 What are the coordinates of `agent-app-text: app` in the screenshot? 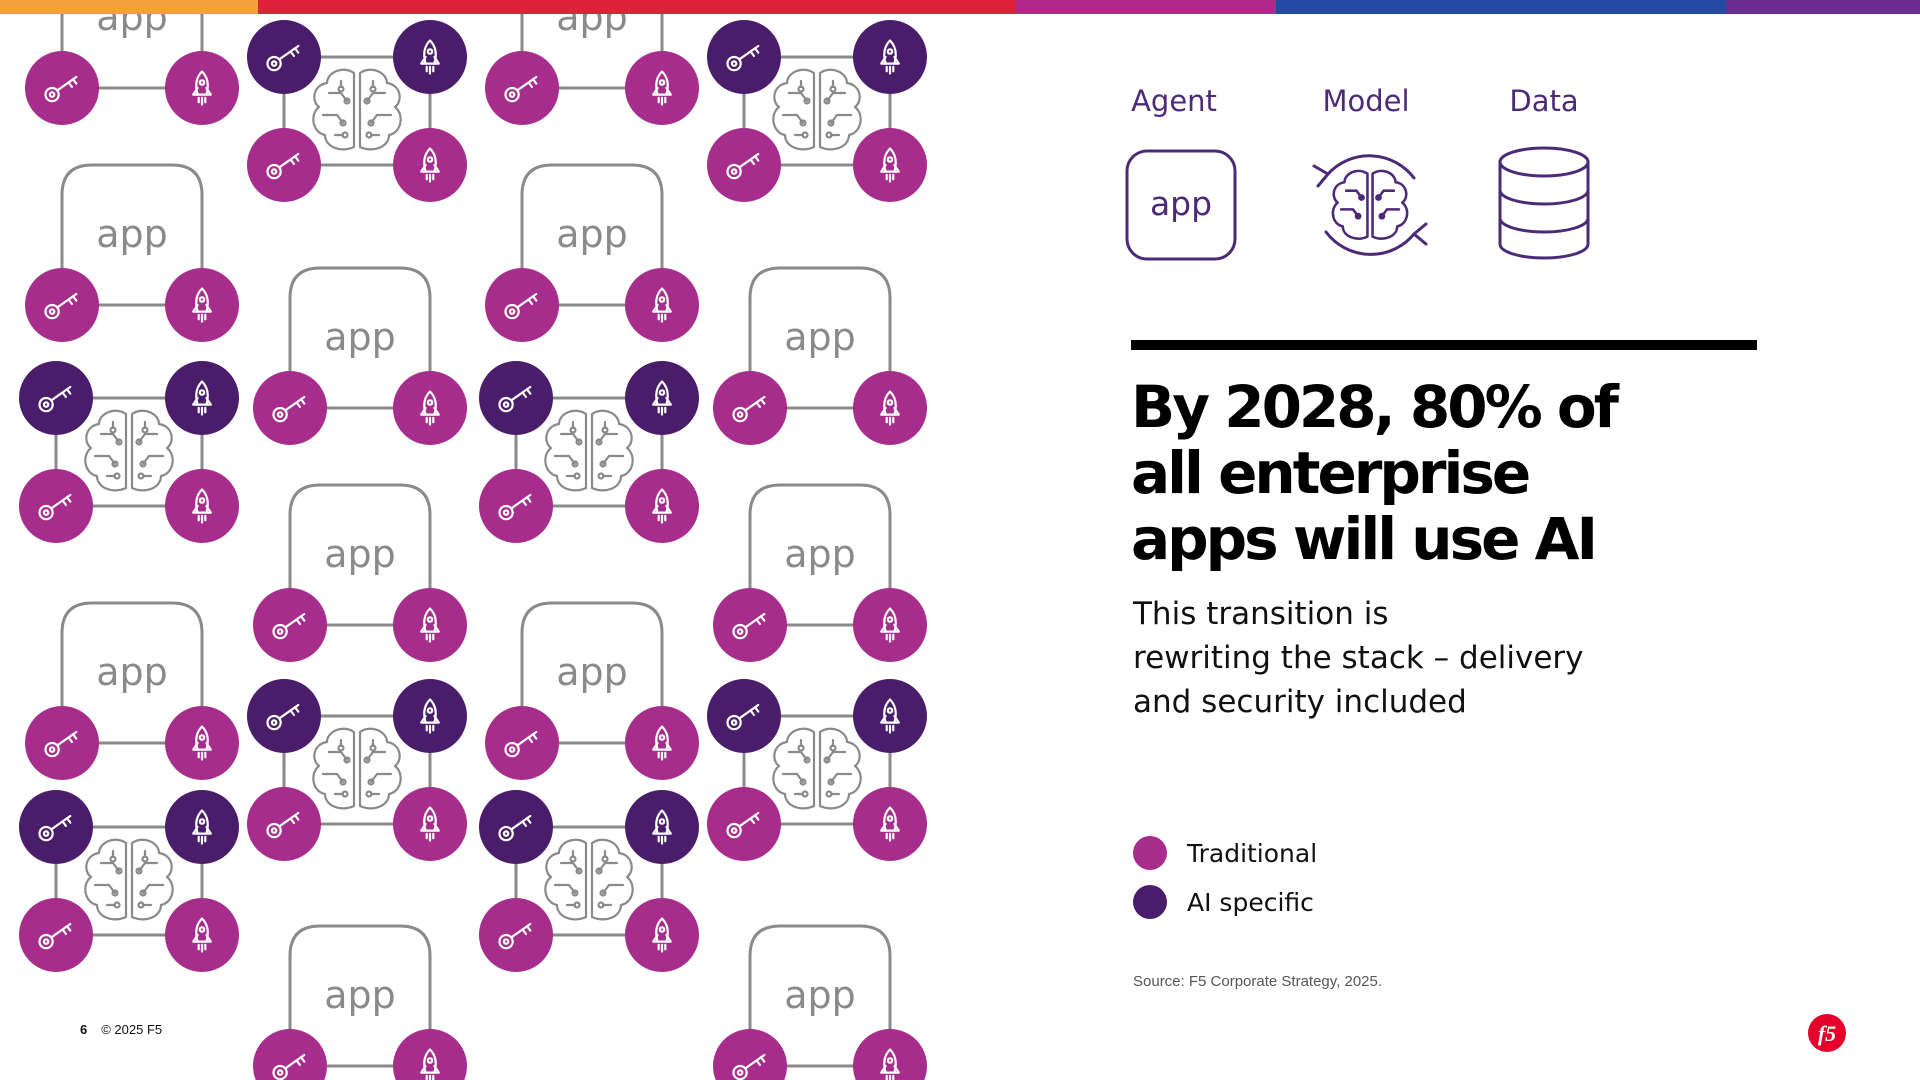 It's located at (1181, 203).